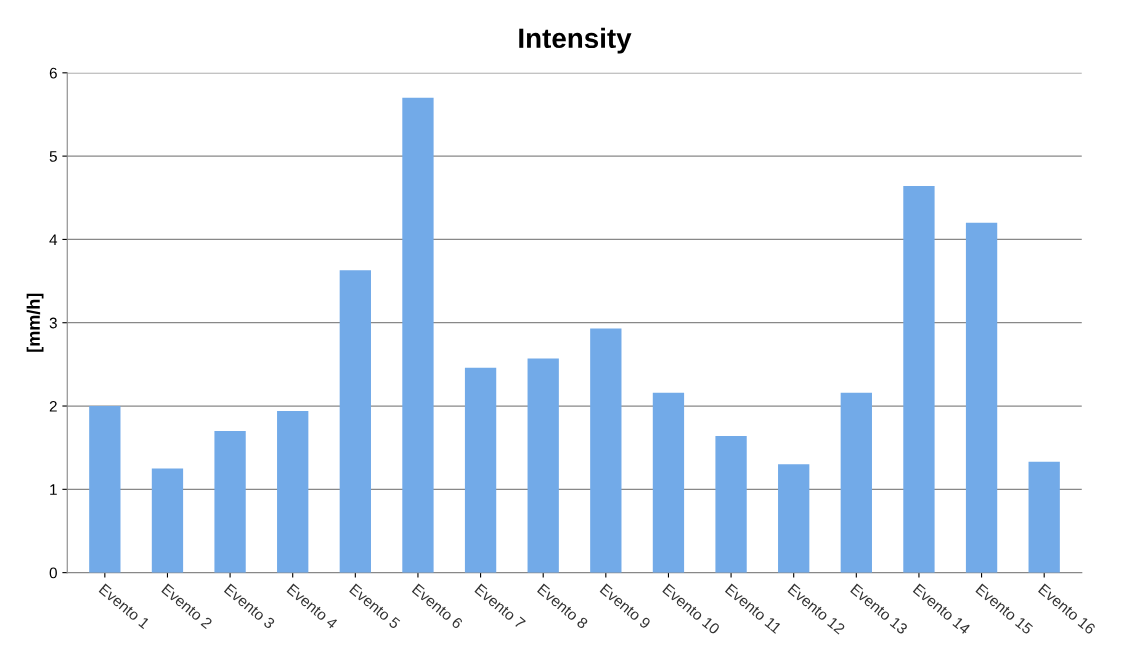 This screenshot has height=662, width=1121. Describe the element at coordinates (53, 323) in the screenshot. I see `y-tick-label: 3` at that location.